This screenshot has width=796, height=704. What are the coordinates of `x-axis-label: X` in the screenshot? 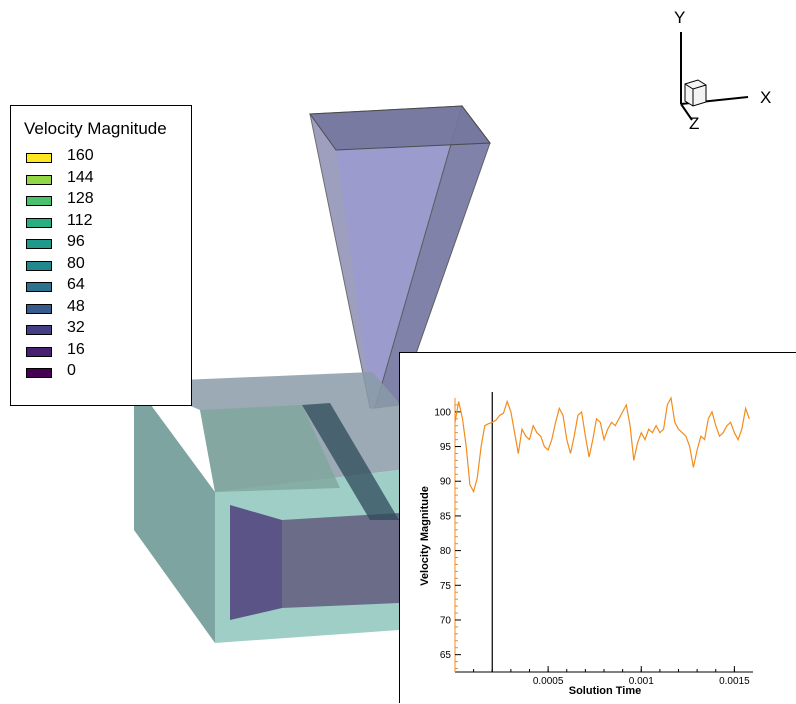 It's located at (765, 97).